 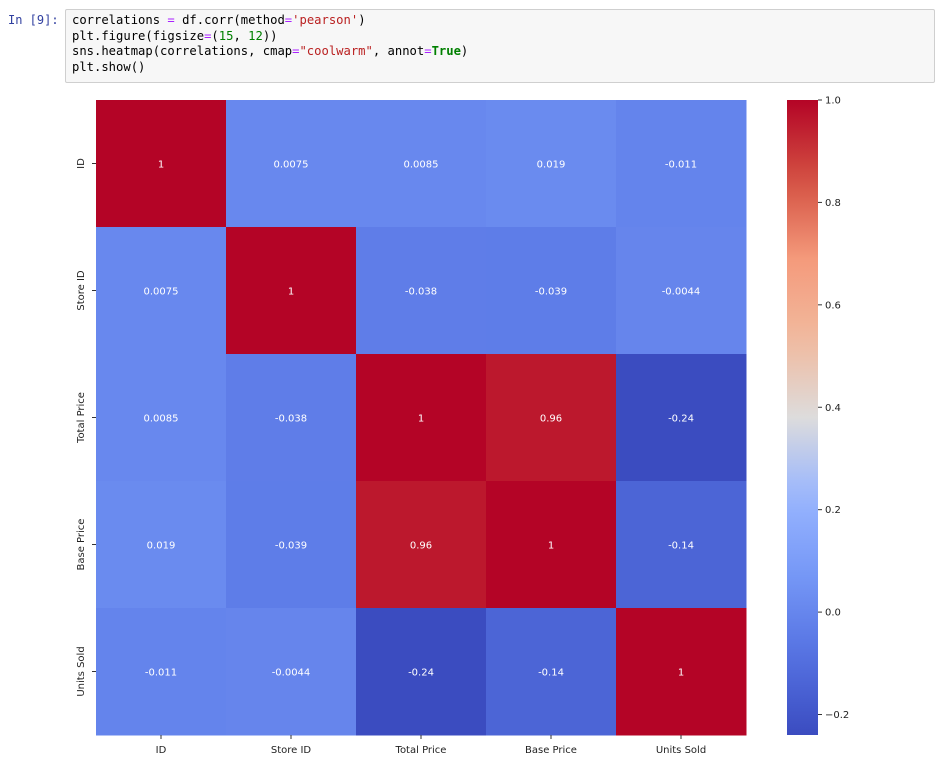 I want to click on code-token: 12, so click(x=255, y=35).